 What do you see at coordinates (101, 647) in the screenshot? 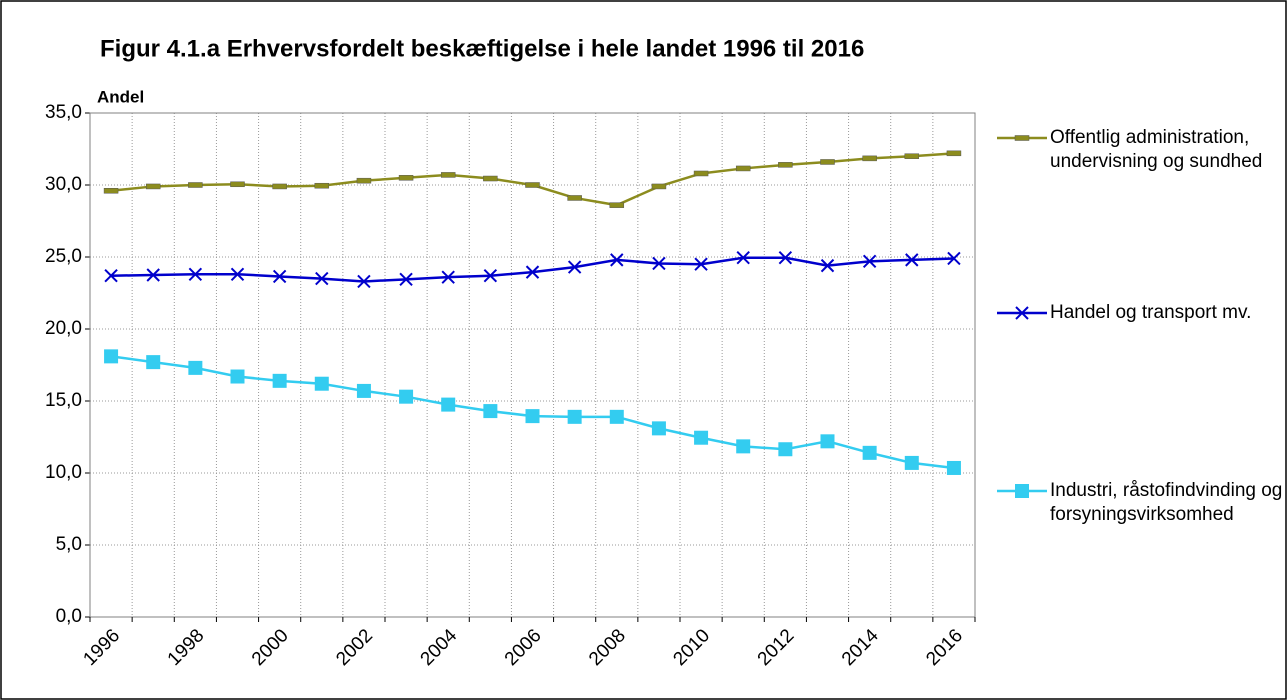
I see `x-tick-label: 1996` at bounding box center [101, 647].